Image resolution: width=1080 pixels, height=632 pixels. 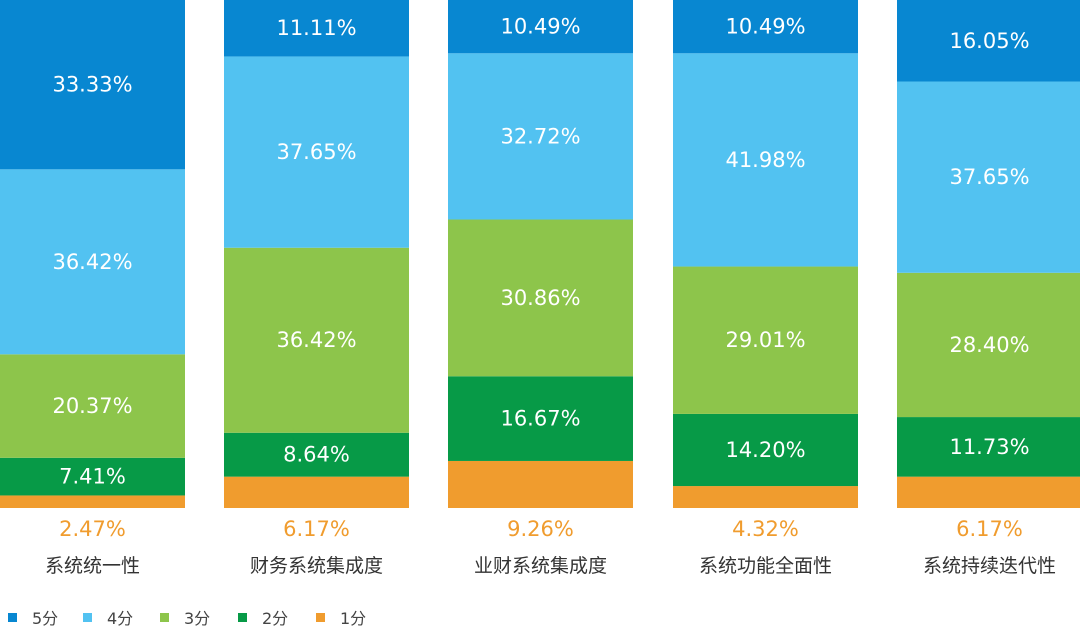 I want to click on data-label-2-1分: 6.17%, so click(x=316, y=529).